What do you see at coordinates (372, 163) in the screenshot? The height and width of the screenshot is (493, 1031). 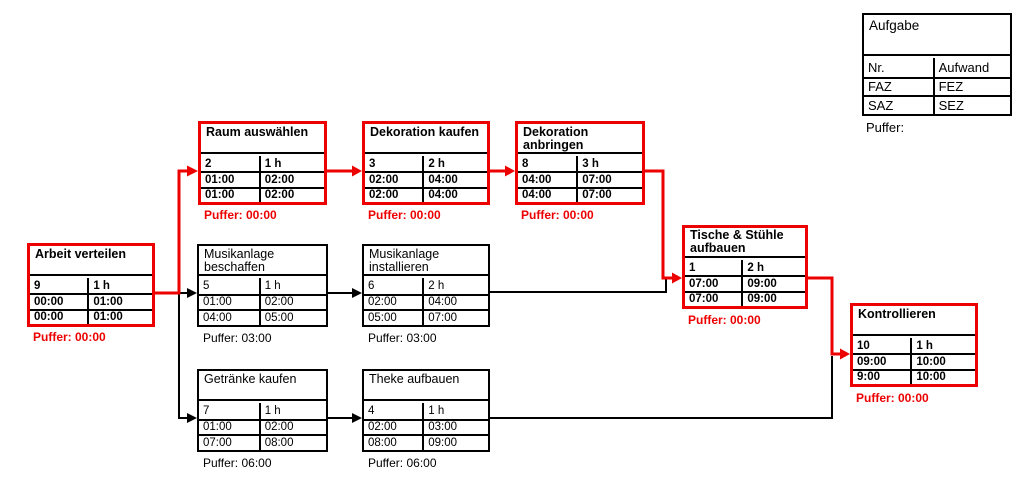 I see `task-nr: 3` at bounding box center [372, 163].